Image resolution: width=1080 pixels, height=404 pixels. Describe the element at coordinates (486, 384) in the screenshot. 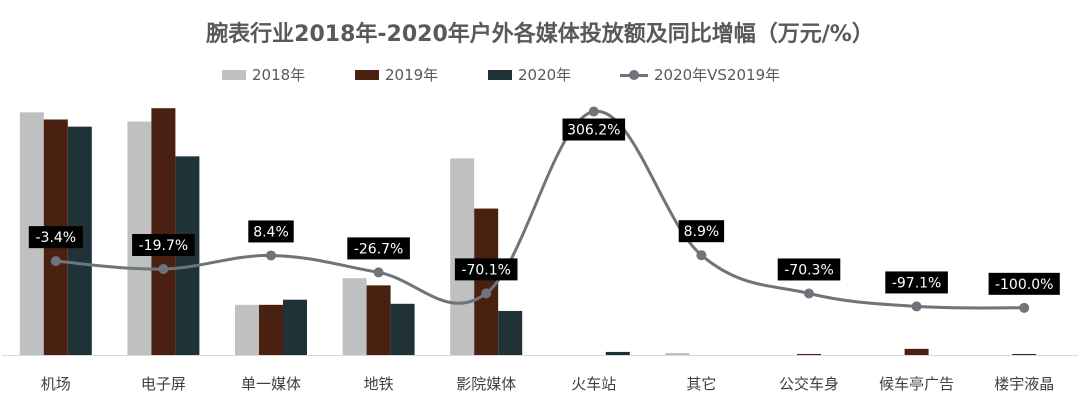

I see `x-tick-label-影院媒体: 影院媒体` at that location.